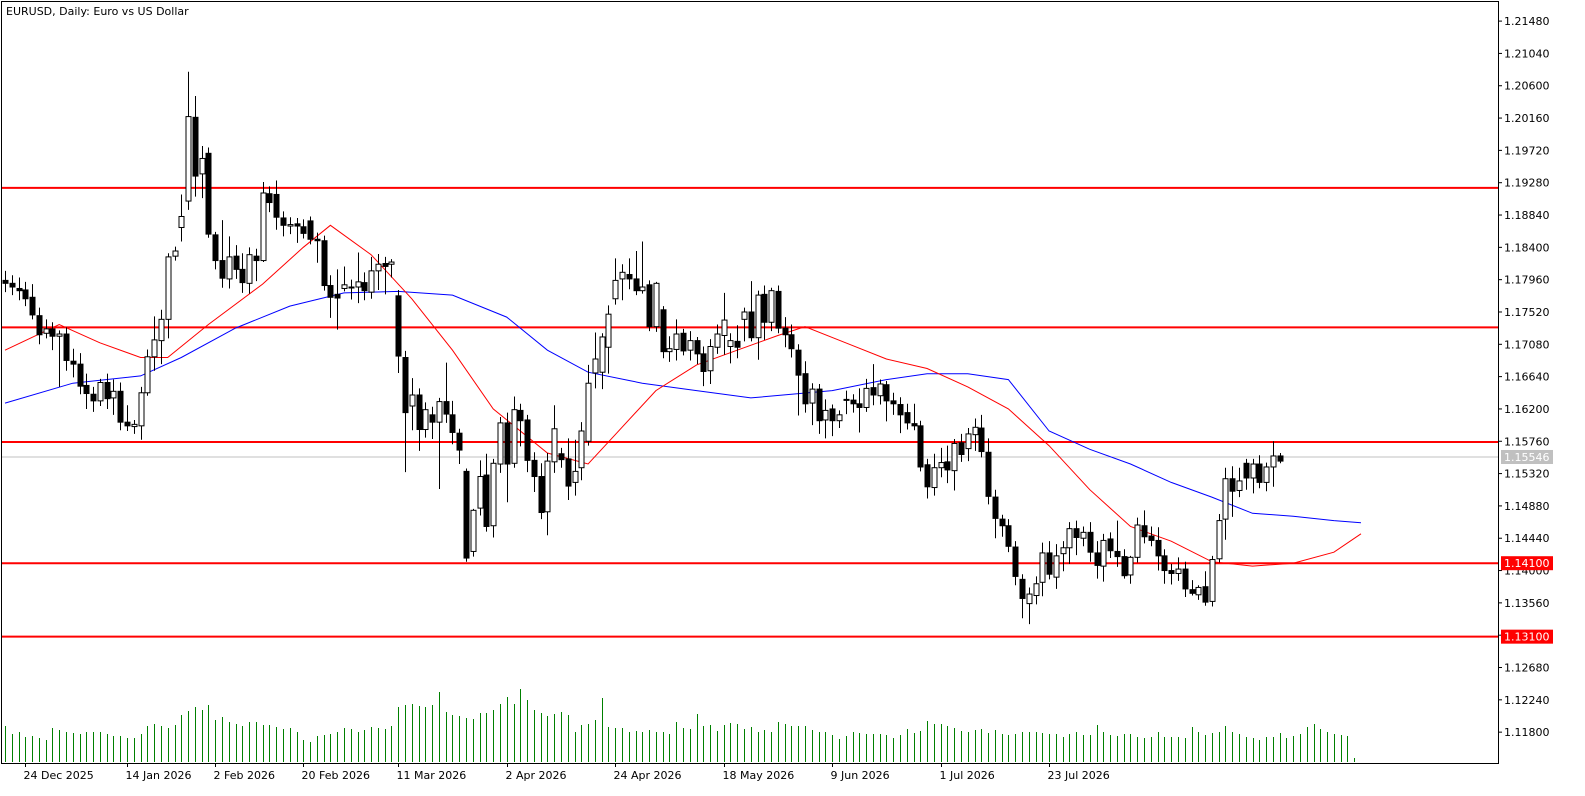  I want to click on price-tick-label: 1.21480, so click(1527, 21).